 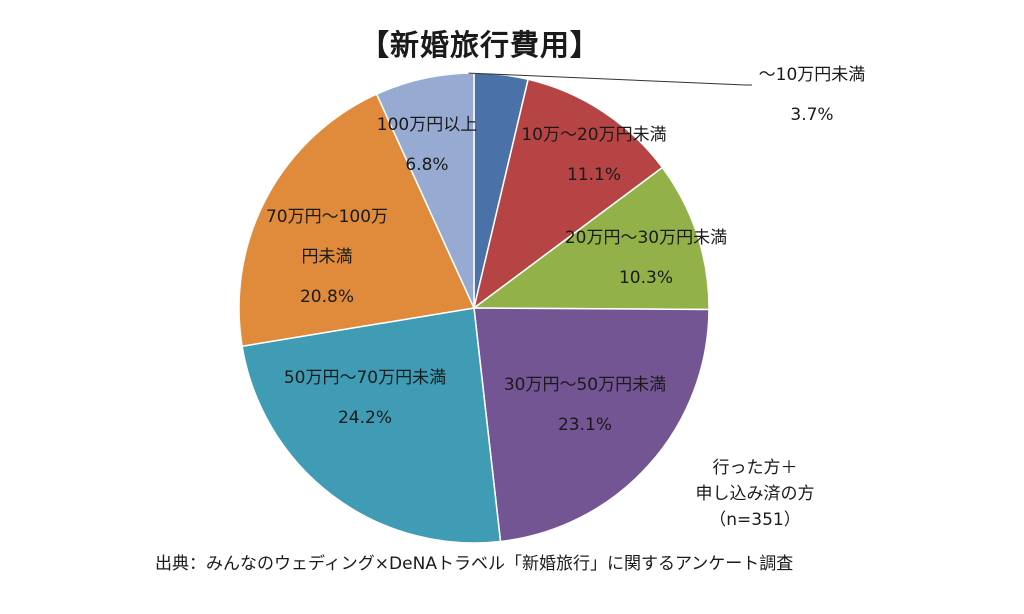 I want to click on sample-note-line: （n=351）, so click(x=755, y=520).